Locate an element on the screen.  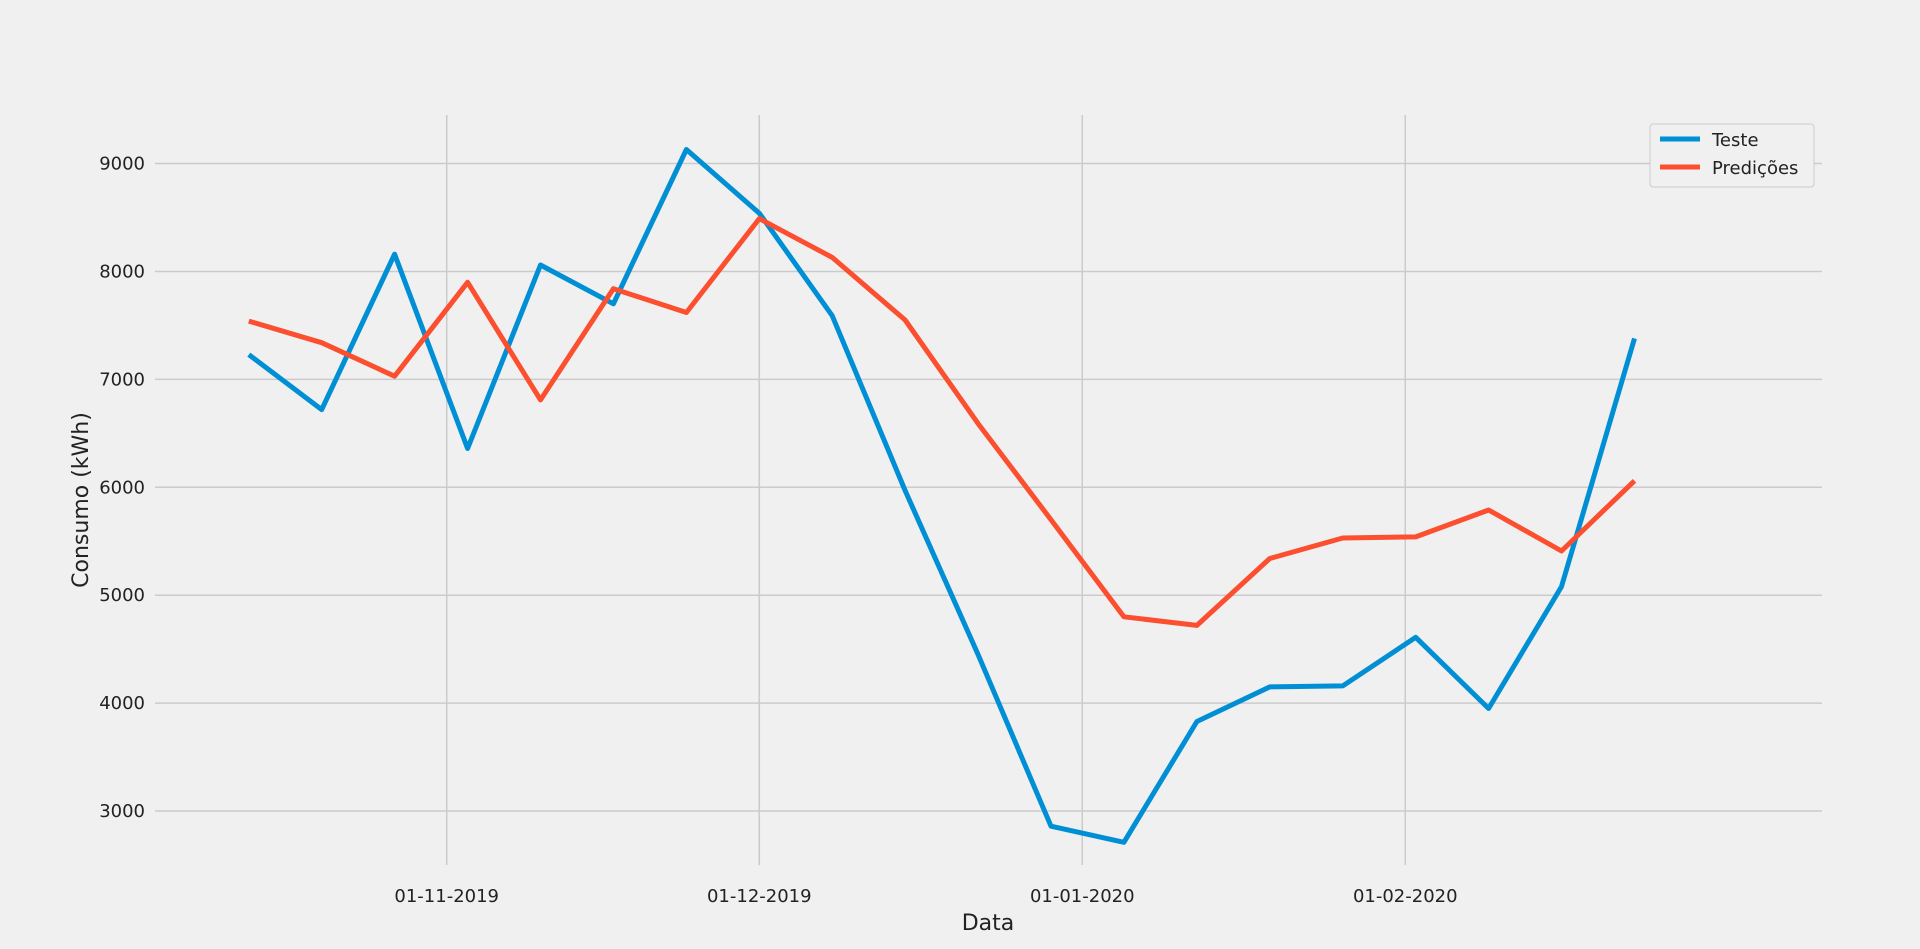
legend-label-teste: Teste is located at coordinates (1735, 140).